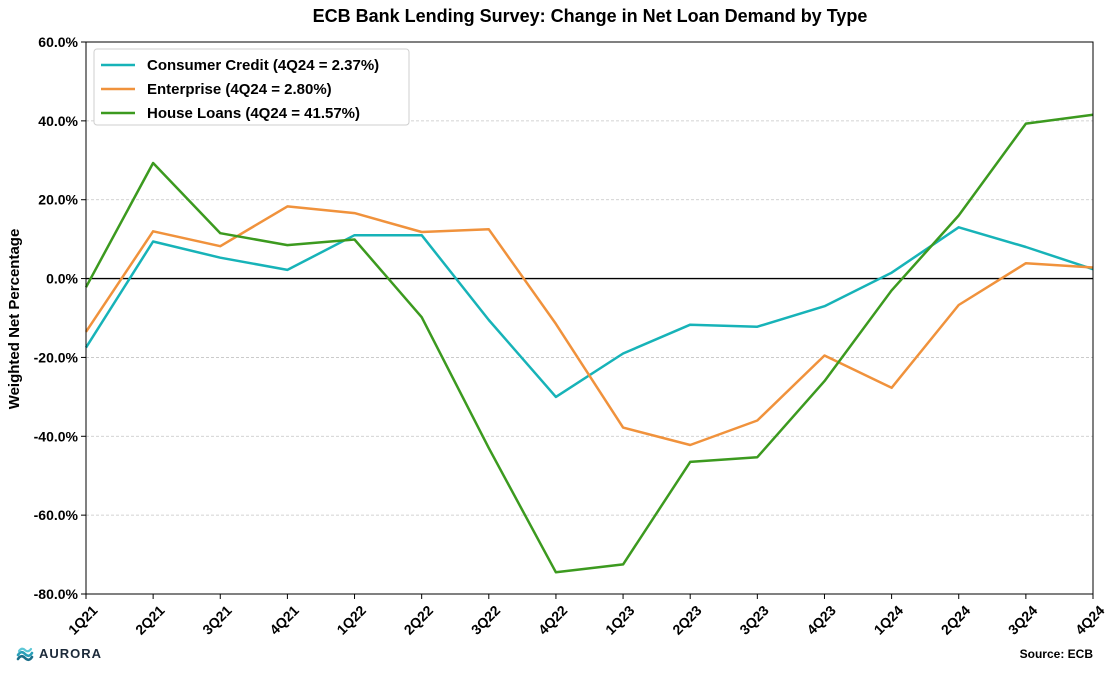  What do you see at coordinates (83, 620) in the screenshot?
I see `x-tick-label: 1Q21` at bounding box center [83, 620].